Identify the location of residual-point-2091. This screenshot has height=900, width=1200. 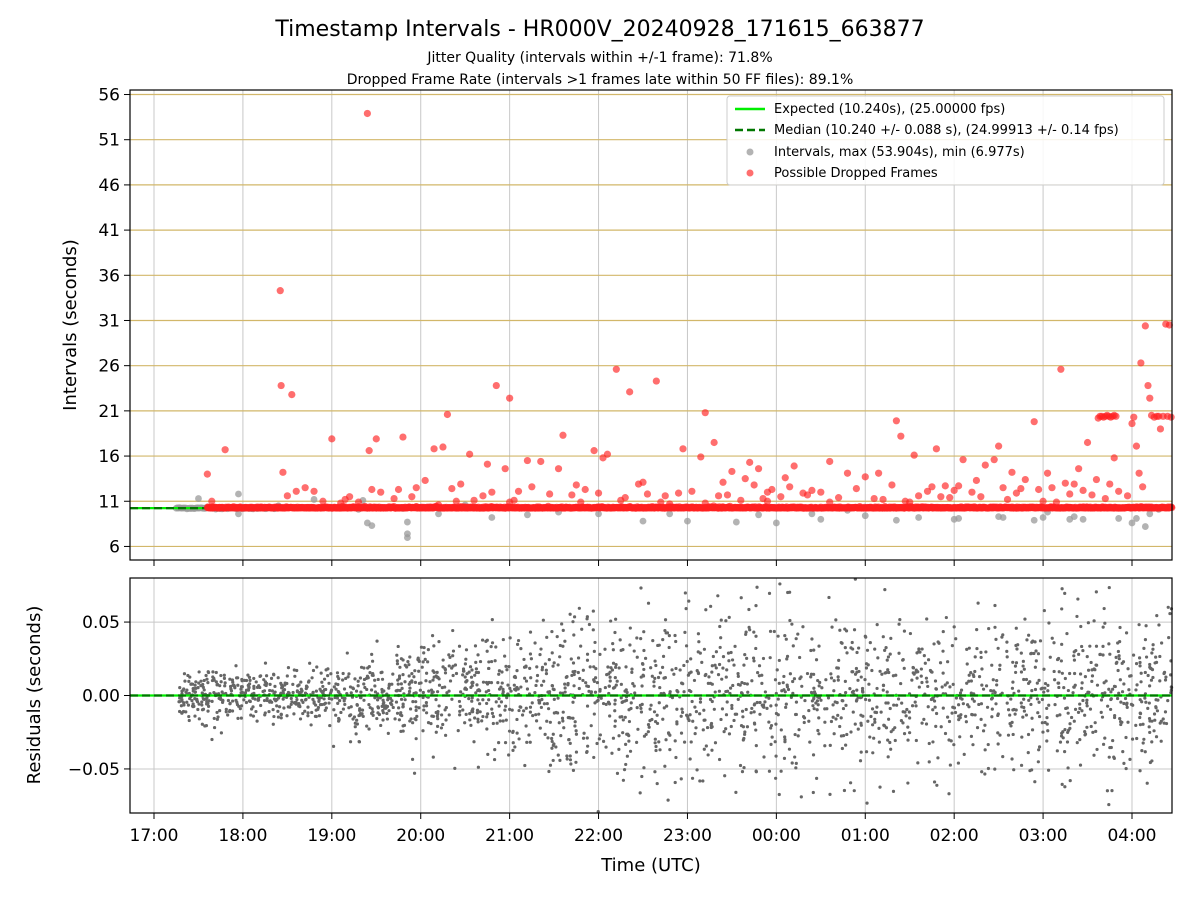
(339, 719).